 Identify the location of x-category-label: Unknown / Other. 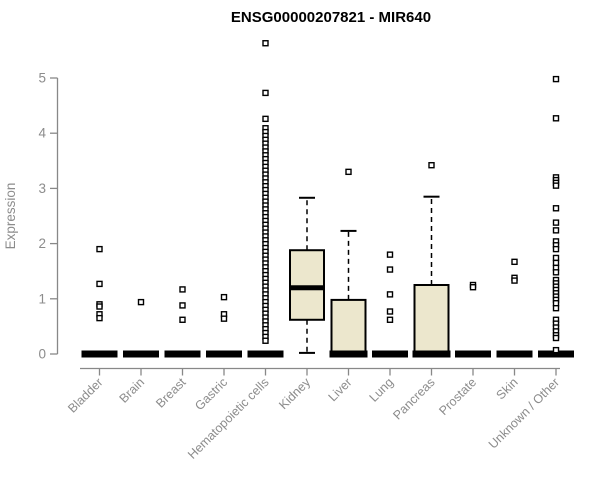
(524, 413).